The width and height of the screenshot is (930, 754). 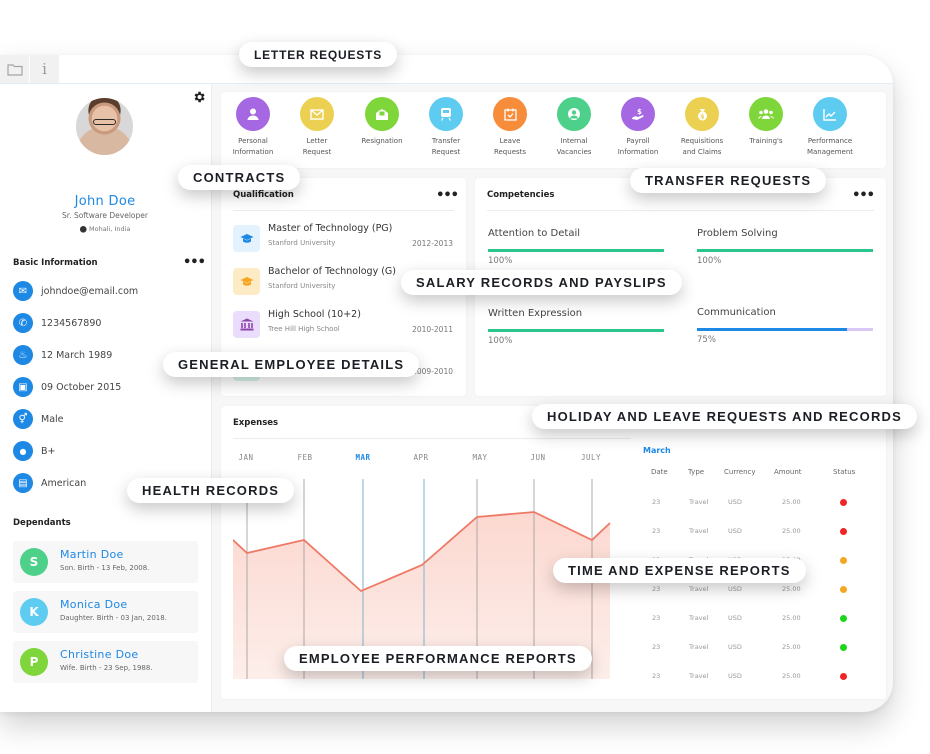 I want to click on profile-role: Sr. Software Developer, so click(x=105, y=215).